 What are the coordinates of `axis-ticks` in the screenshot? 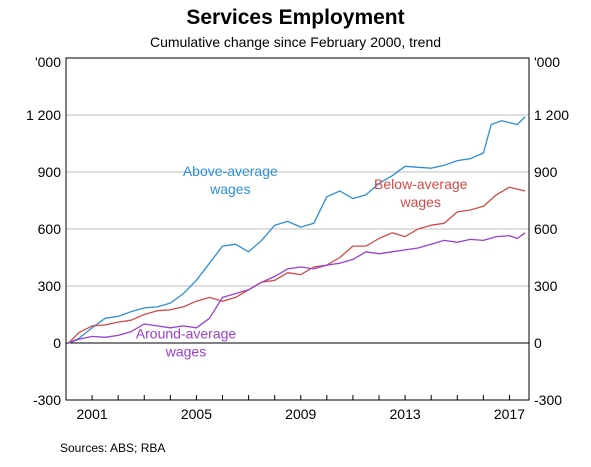 It's located at (287, 397).